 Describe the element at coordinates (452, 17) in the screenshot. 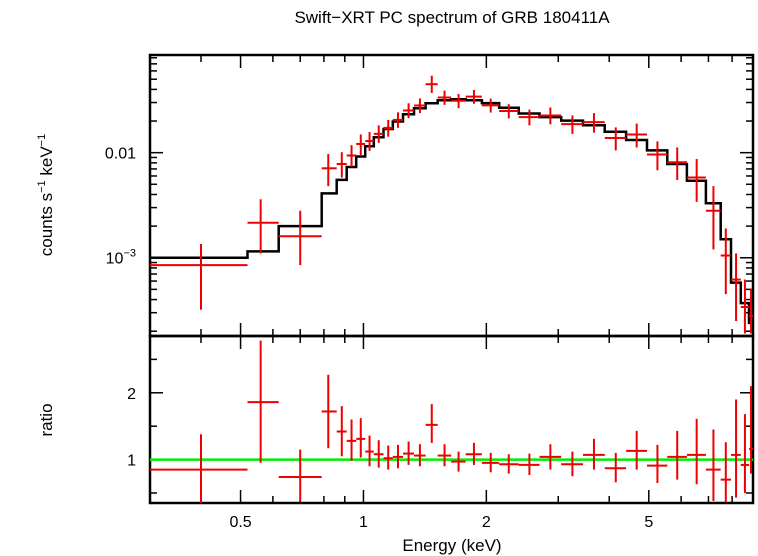

I see `chart-title: Swift−XRT PC spectrum of GRB 180411A` at that location.